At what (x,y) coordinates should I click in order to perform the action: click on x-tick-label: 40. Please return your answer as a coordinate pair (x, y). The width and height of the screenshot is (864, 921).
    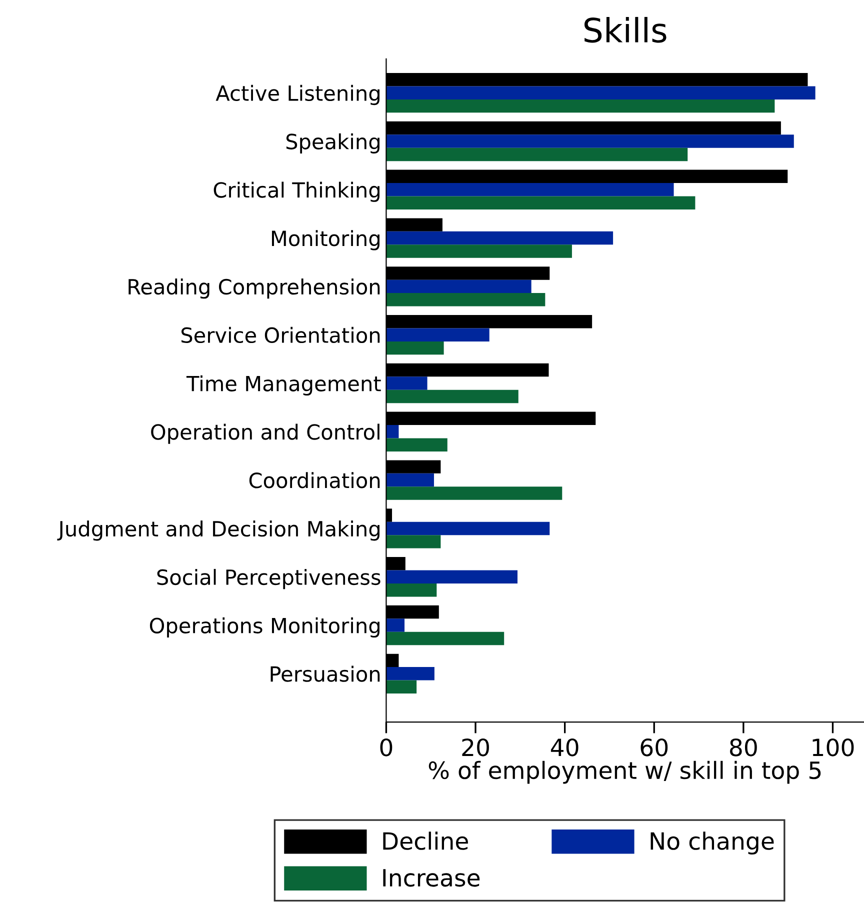
    Looking at the image, I should click on (564, 747).